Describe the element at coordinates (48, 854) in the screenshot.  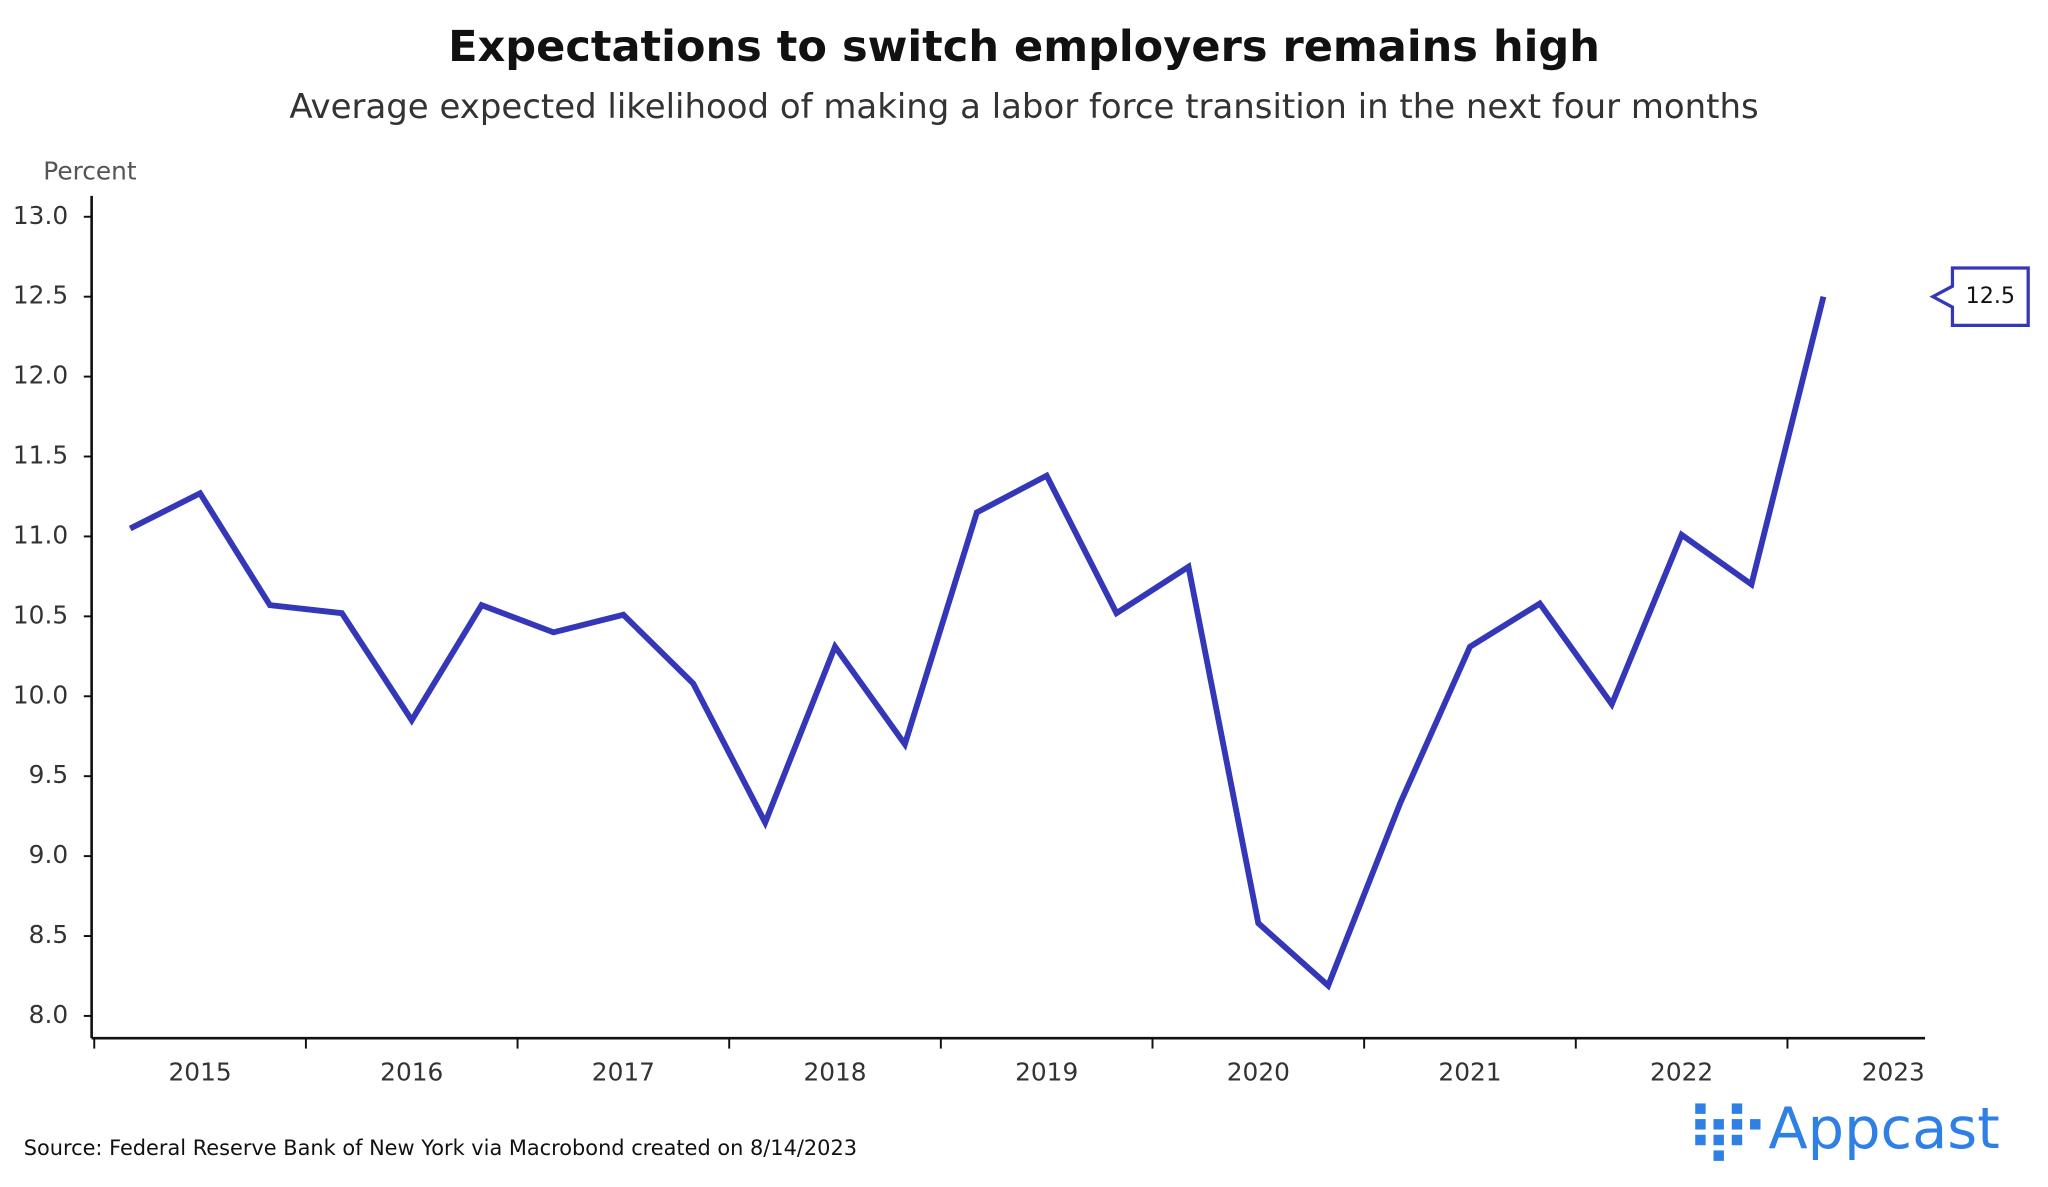
I see `y-tick-label: 9.0` at that location.